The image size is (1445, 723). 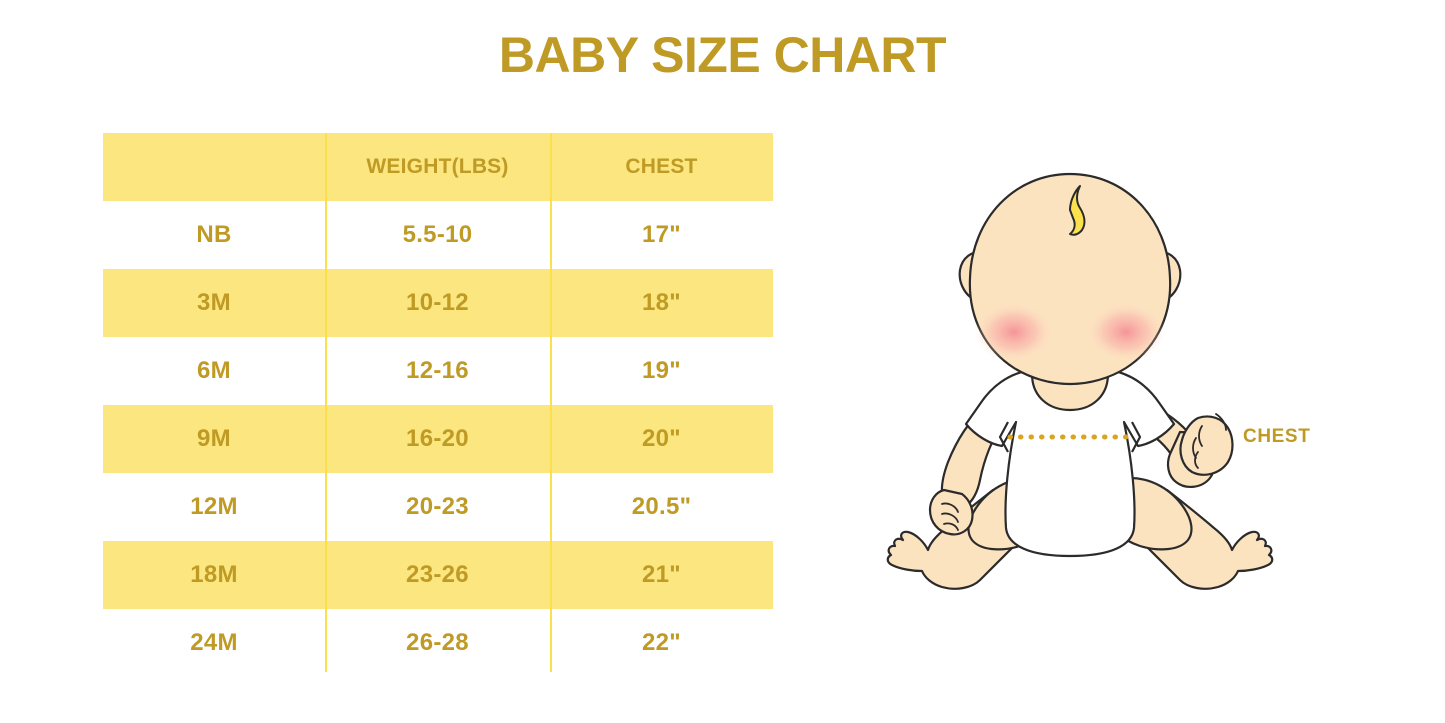 I want to click on table-row: 24M 26-28 22", so click(x=438, y=643).